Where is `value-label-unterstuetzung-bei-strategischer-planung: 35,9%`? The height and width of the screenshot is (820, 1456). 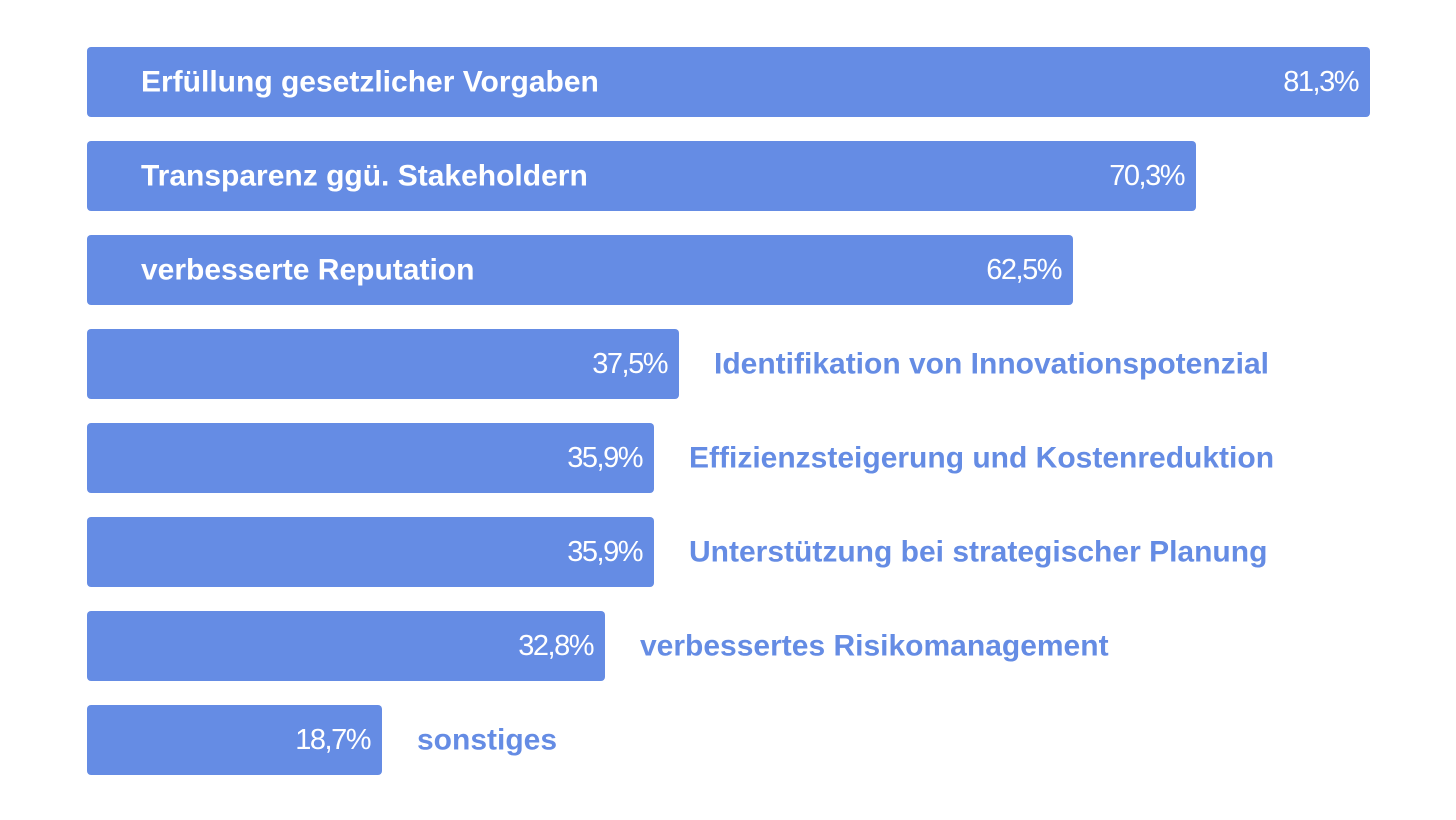 value-label-unterstuetzung-bei-strategischer-planung: 35,9% is located at coordinates (604, 552).